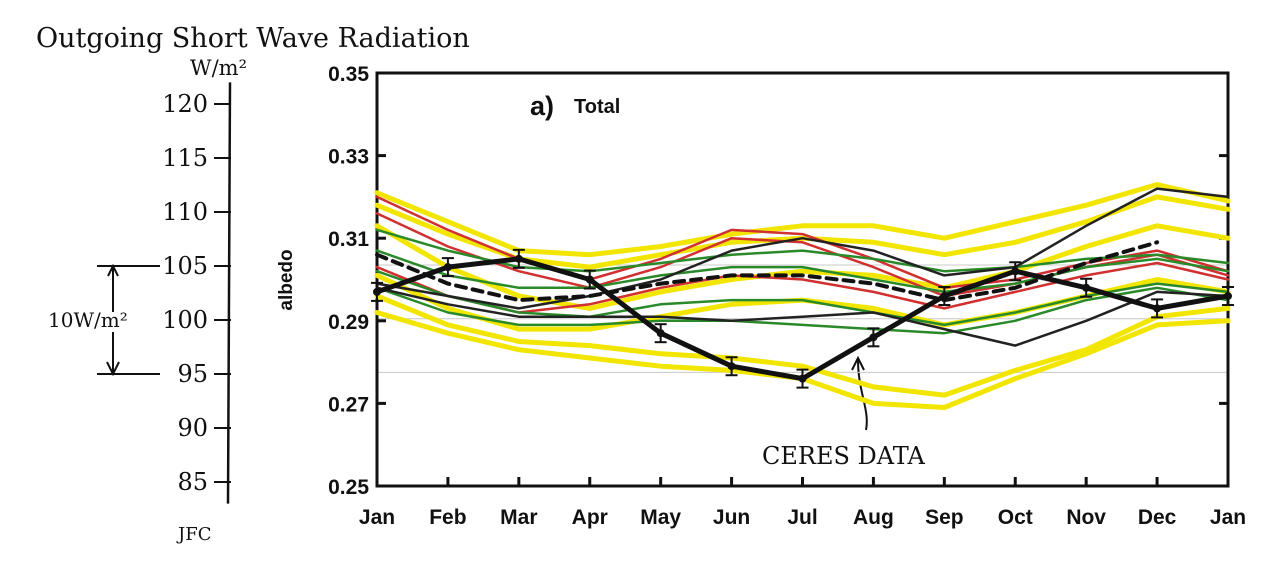 Image resolution: width=1267 pixels, height=563 pixels. Describe the element at coordinates (348, 157) in the screenshot. I see `y-tick-label: 0.33` at that location.